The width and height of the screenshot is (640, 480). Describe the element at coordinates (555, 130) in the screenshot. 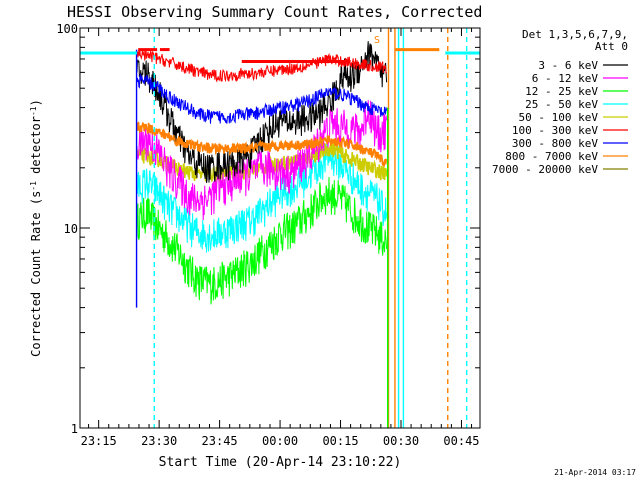

I see `legend-label-5: 100 - 300 keV` at that location.